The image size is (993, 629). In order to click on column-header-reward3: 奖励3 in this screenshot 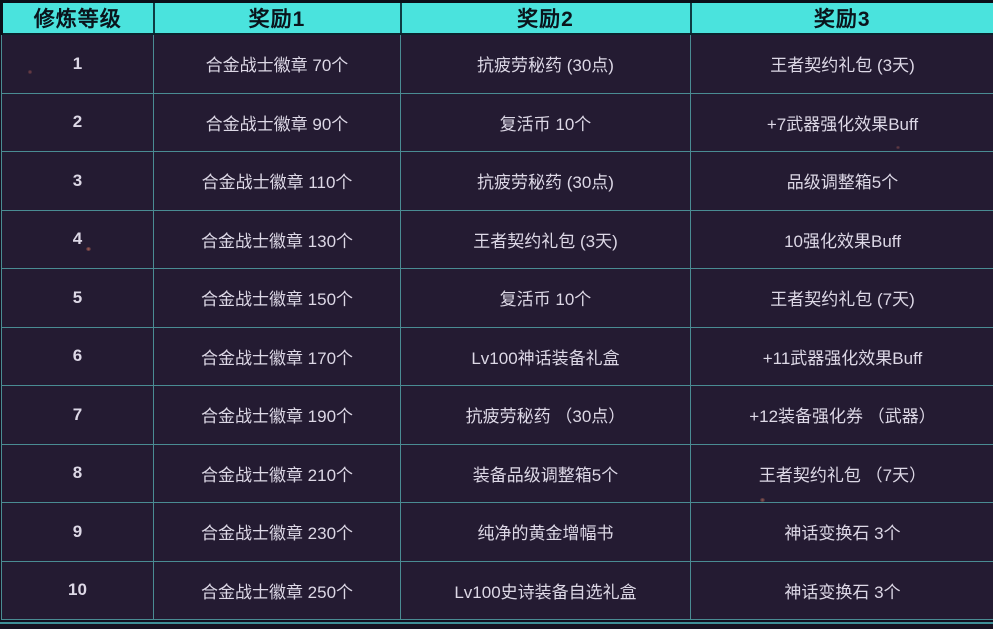, I will do `click(841, 17)`.